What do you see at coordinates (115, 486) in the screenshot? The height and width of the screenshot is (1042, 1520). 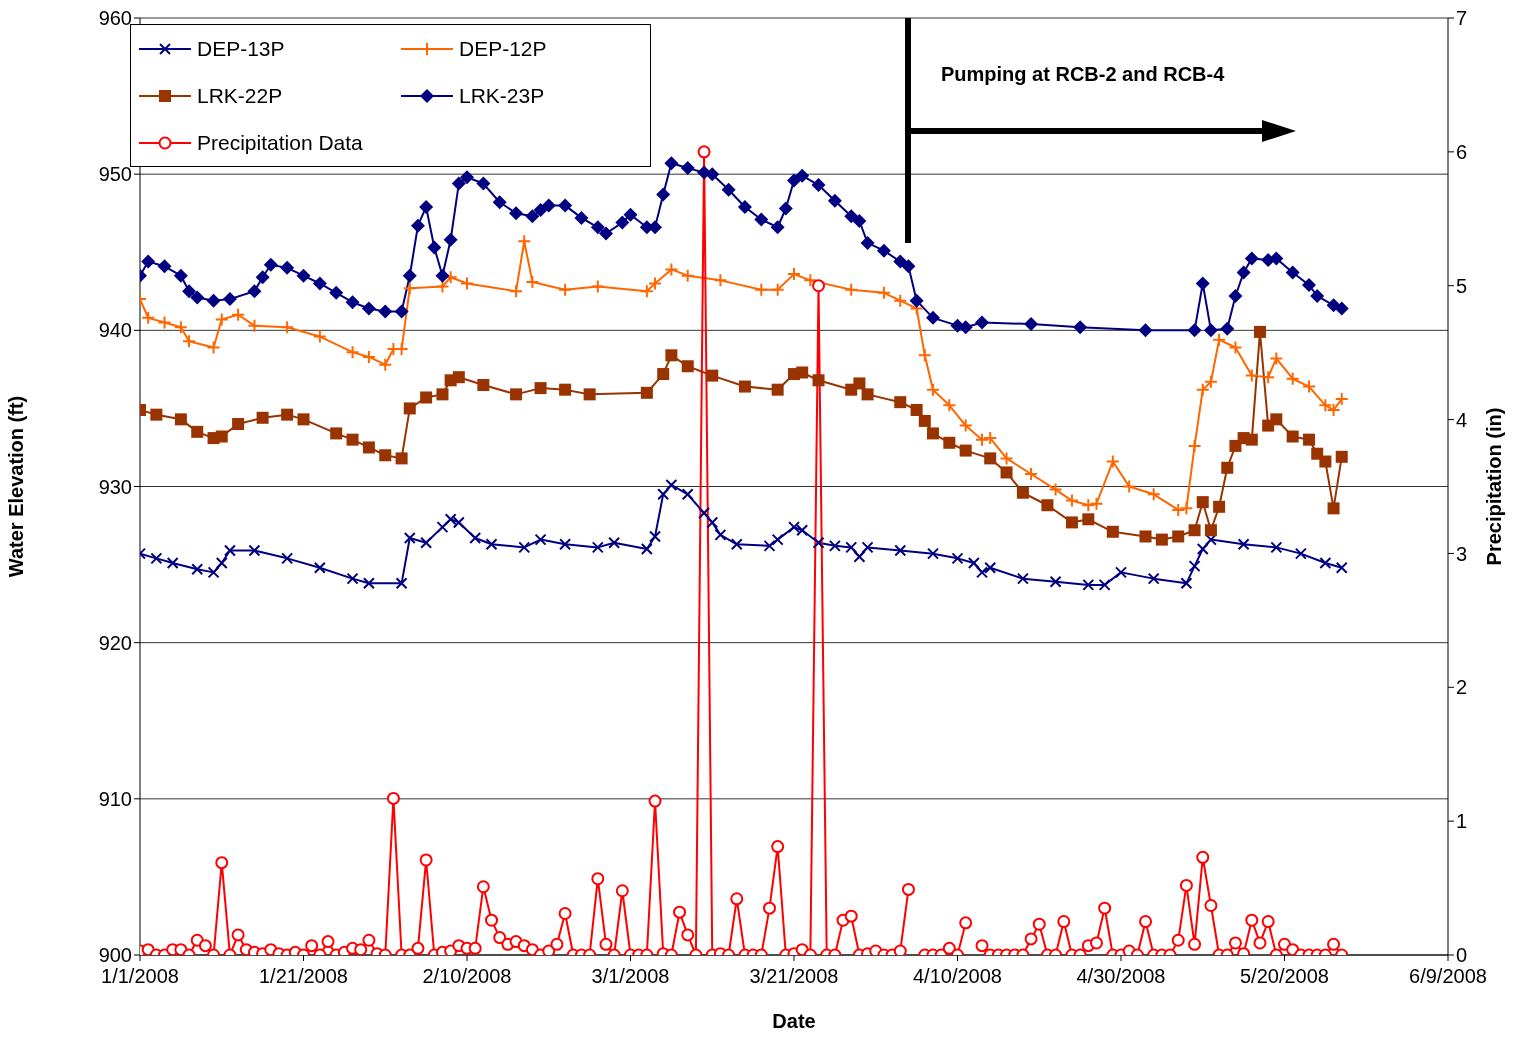 I see `y-tick-label: 930` at bounding box center [115, 486].